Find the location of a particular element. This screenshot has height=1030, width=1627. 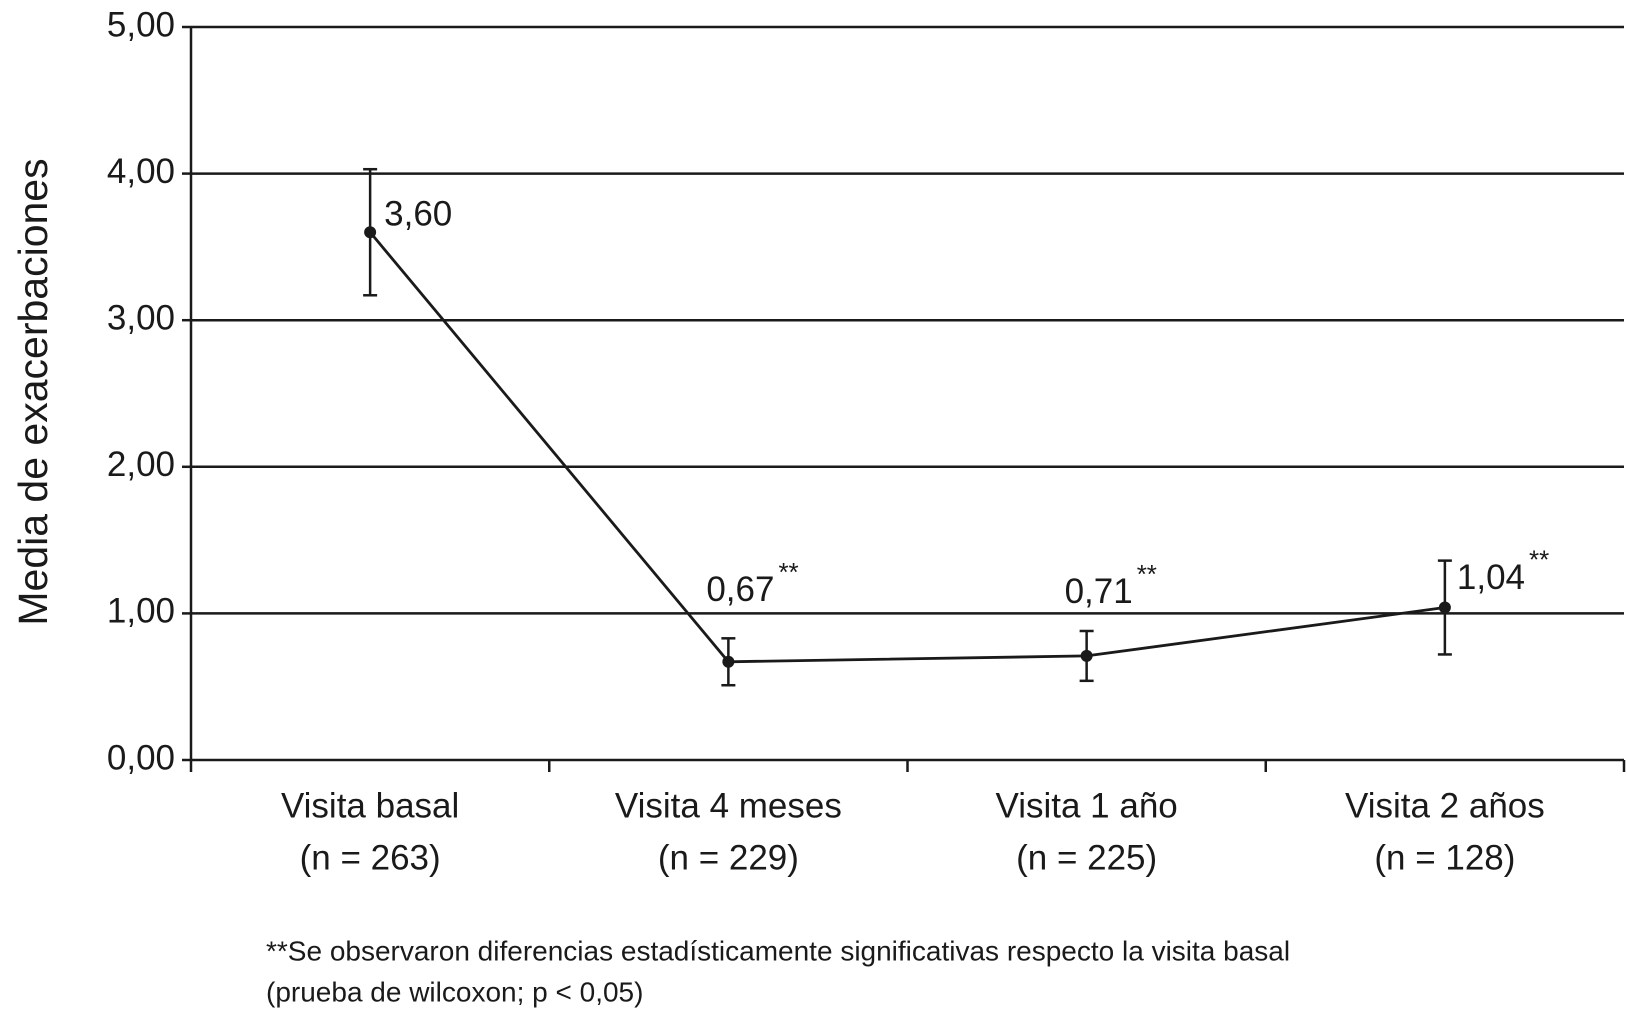

value-label: 3,60 is located at coordinates (418, 213).